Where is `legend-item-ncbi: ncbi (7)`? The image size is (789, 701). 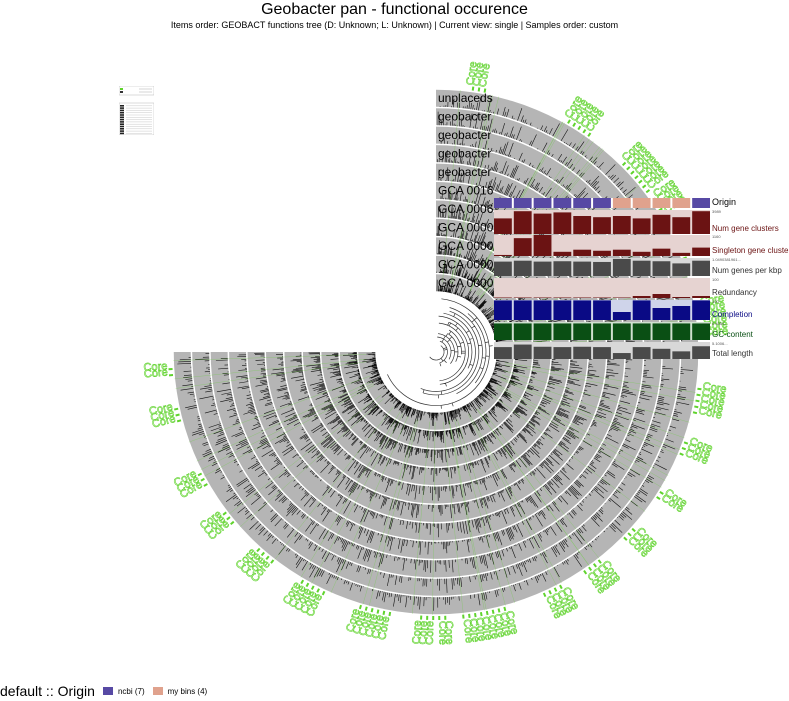 legend-item-ncbi: ncbi (7) is located at coordinates (123, 691).